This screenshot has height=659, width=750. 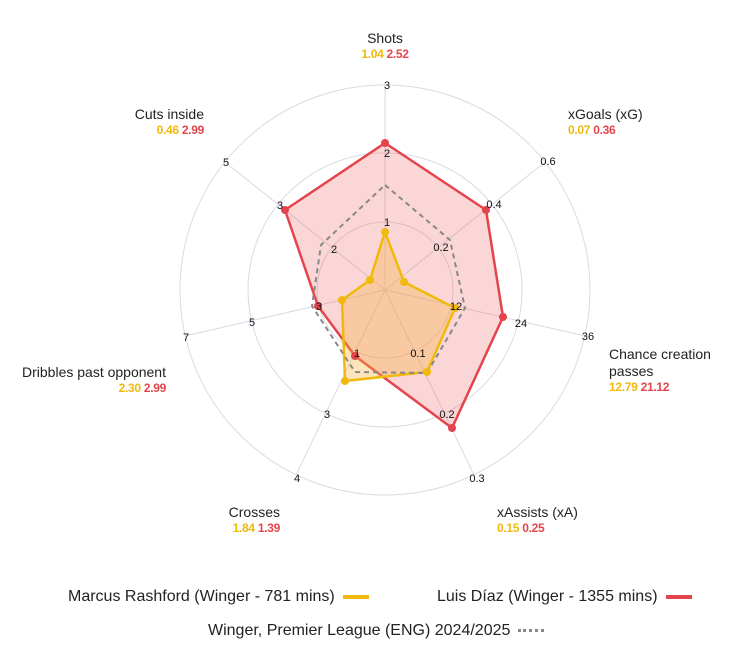 I want to click on rashford-value: 1.04, so click(x=372, y=54).